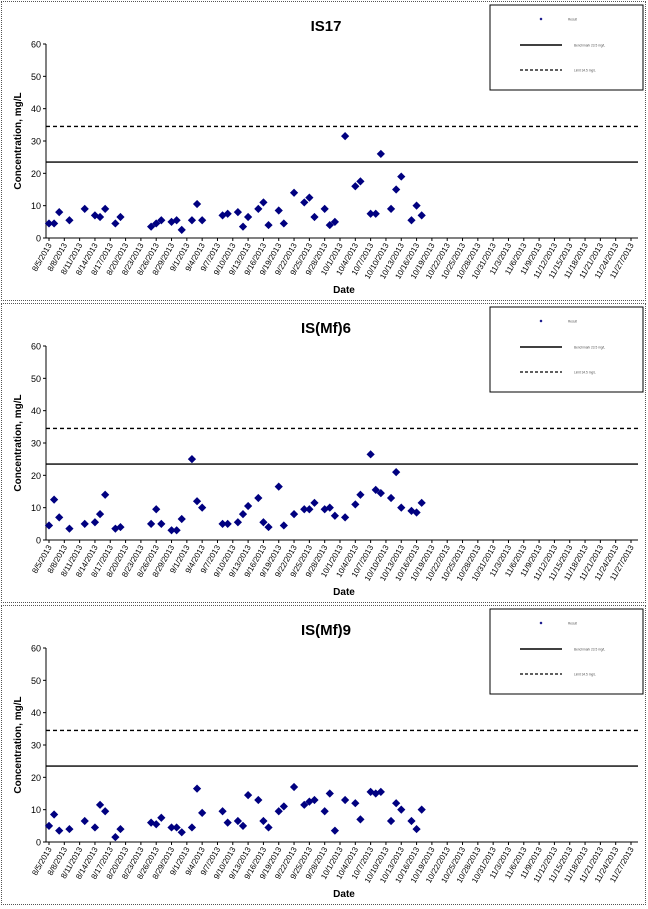 Image resolution: width=648 pixels, height=909 pixels. I want to click on y-tick-label: 40, so click(36, 411).